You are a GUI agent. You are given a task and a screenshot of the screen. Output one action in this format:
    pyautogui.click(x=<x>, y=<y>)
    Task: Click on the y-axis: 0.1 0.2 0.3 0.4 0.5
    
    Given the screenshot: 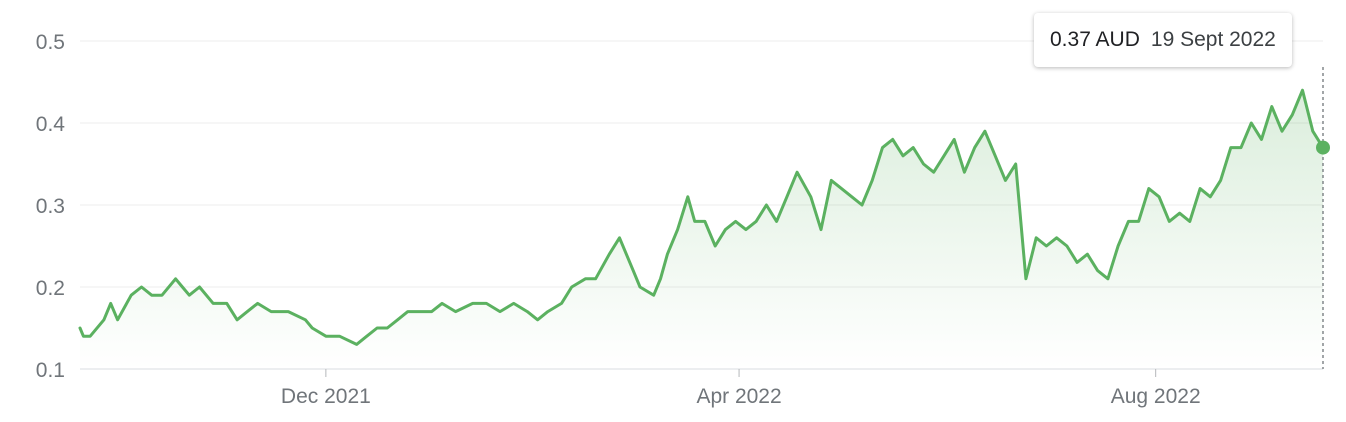 What is the action you would take?
    pyautogui.click(x=51, y=206)
    